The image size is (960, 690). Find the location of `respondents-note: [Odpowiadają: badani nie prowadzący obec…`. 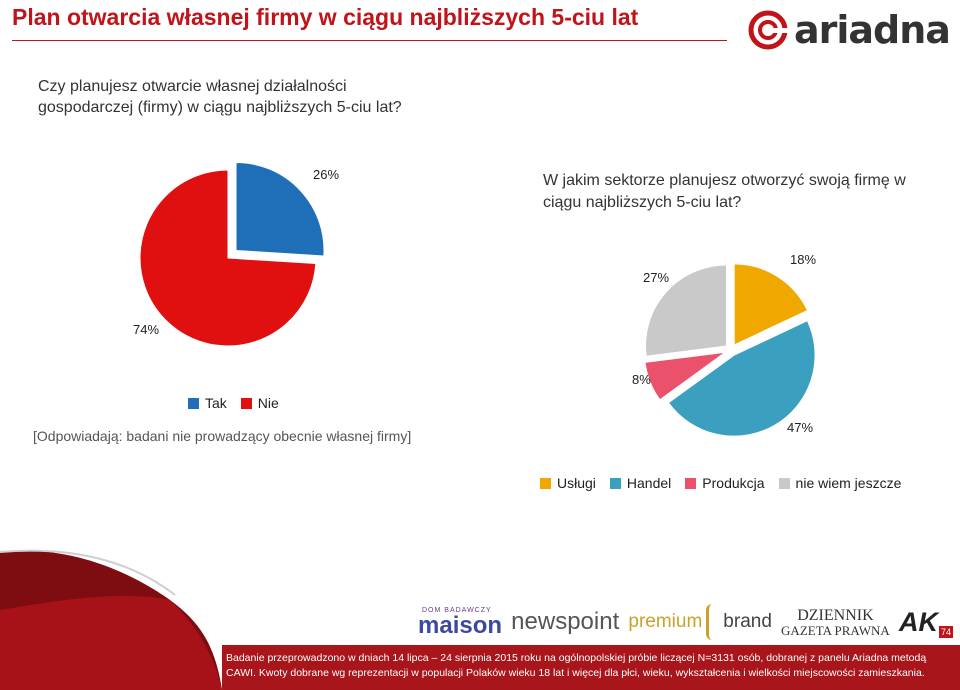

respondents-note: [Odpowiadają: badani nie prowadzący obec… is located at coordinates (222, 436).